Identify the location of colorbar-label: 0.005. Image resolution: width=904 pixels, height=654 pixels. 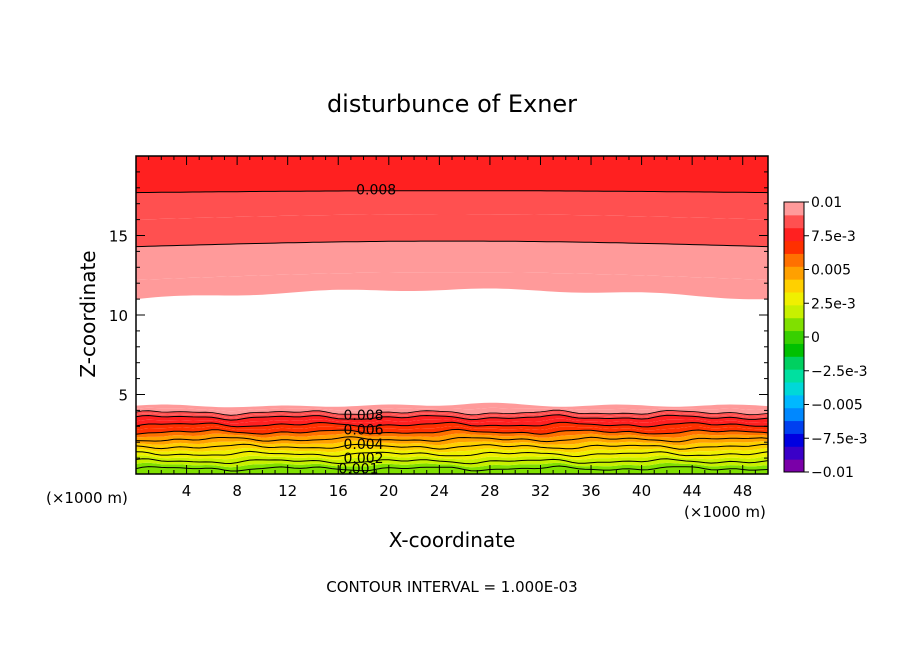
(831, 271).